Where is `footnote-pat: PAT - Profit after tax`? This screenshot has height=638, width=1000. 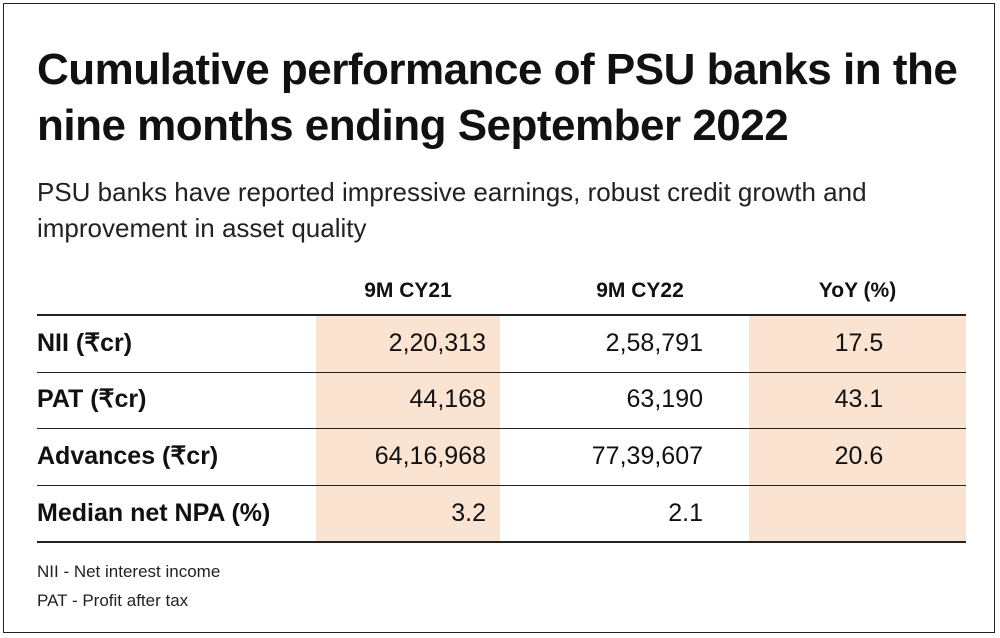
footnote-pat: PAT - Profit after tax is located at coordinates (113, 600).